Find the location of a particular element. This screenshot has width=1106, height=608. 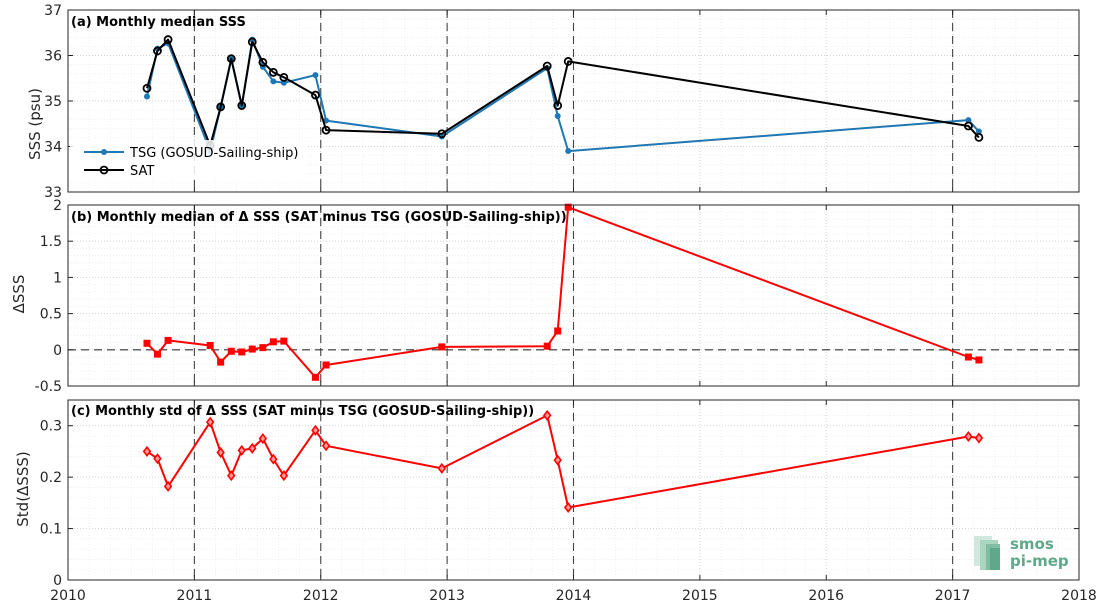

legend-tsg-label: TSG (GOSUD-Sailing-ship) is located at coordinates (213, 153).